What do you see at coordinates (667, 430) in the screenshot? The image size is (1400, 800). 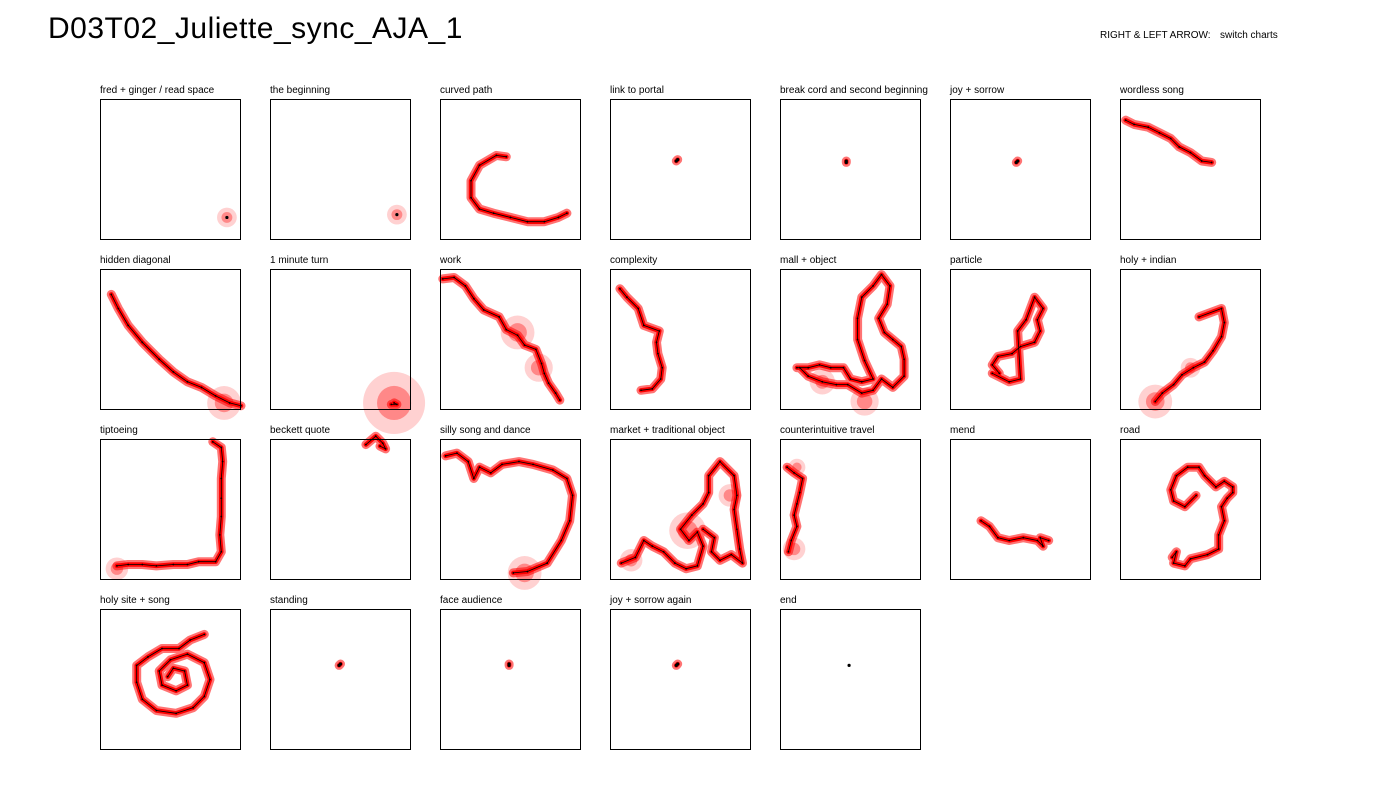 I see `panel-title: market + traditional object` at bounding box center [667, 430].